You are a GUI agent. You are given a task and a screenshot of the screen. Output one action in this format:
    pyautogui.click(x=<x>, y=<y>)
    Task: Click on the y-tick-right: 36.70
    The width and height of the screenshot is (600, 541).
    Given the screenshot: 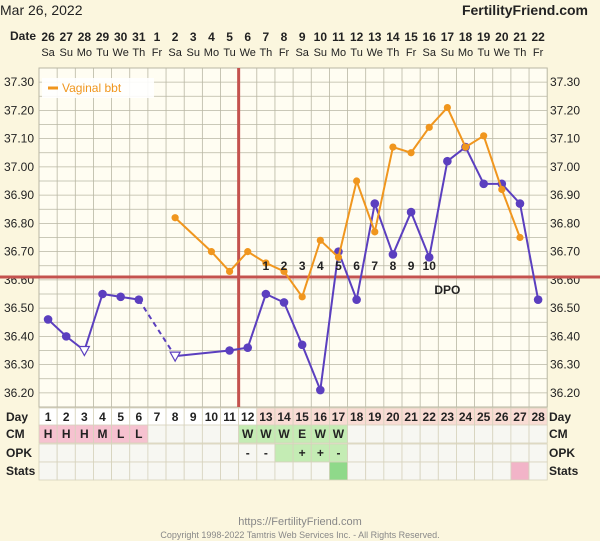 What is the action you would take?
    pyautogui.click(x=565, y=252)
    